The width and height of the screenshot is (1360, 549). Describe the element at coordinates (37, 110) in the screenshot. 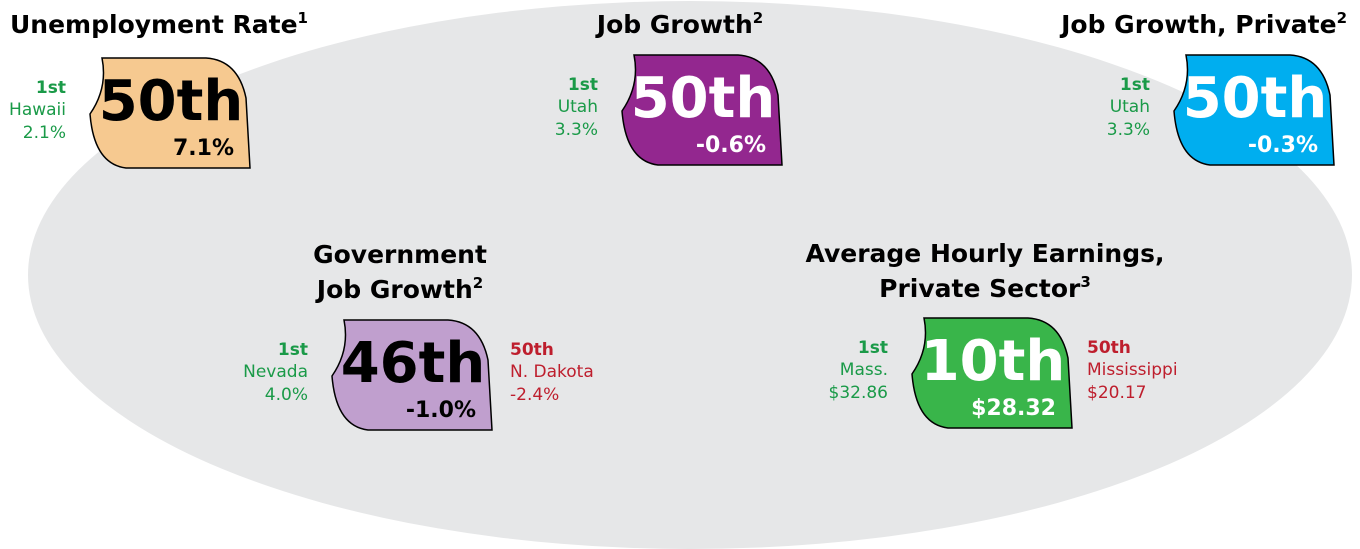

I see `first-name: Hawaii` at that location.